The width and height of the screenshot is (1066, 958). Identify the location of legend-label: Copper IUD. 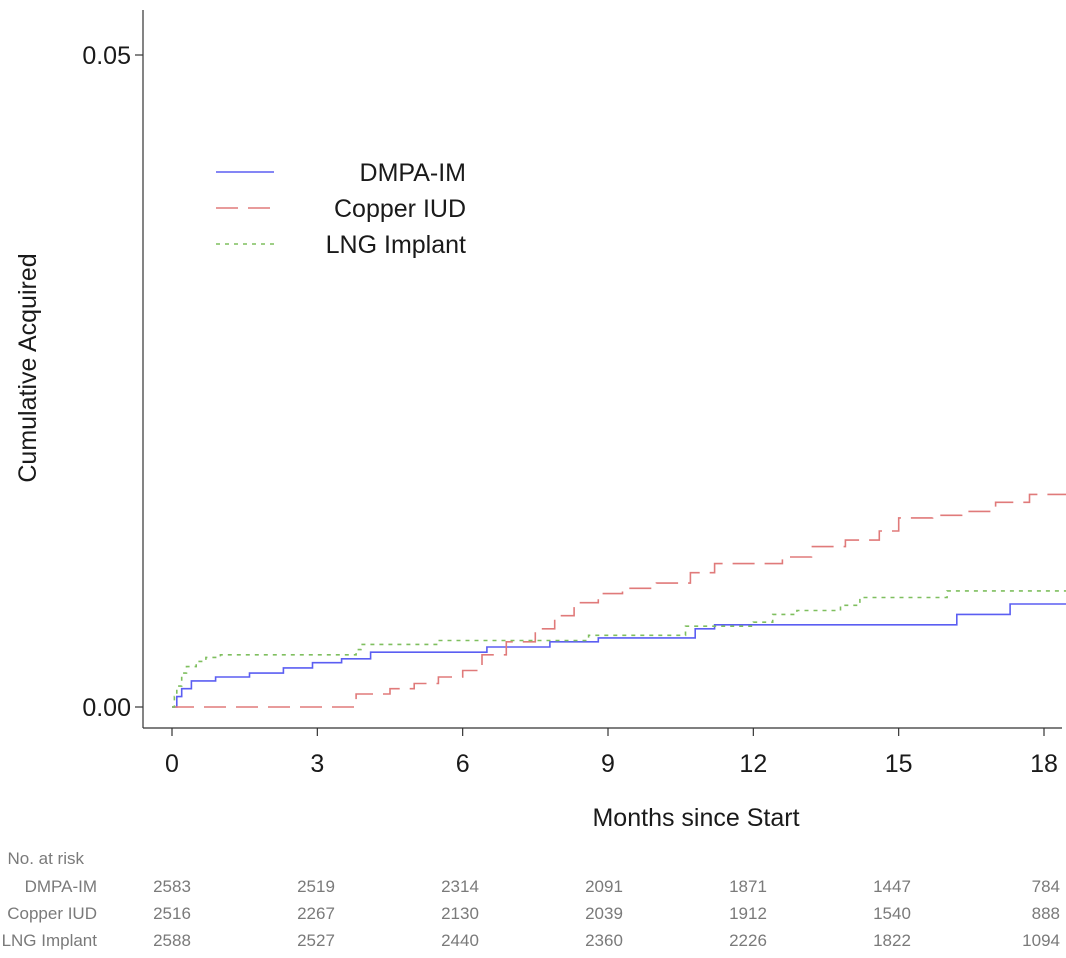
(400, 209).